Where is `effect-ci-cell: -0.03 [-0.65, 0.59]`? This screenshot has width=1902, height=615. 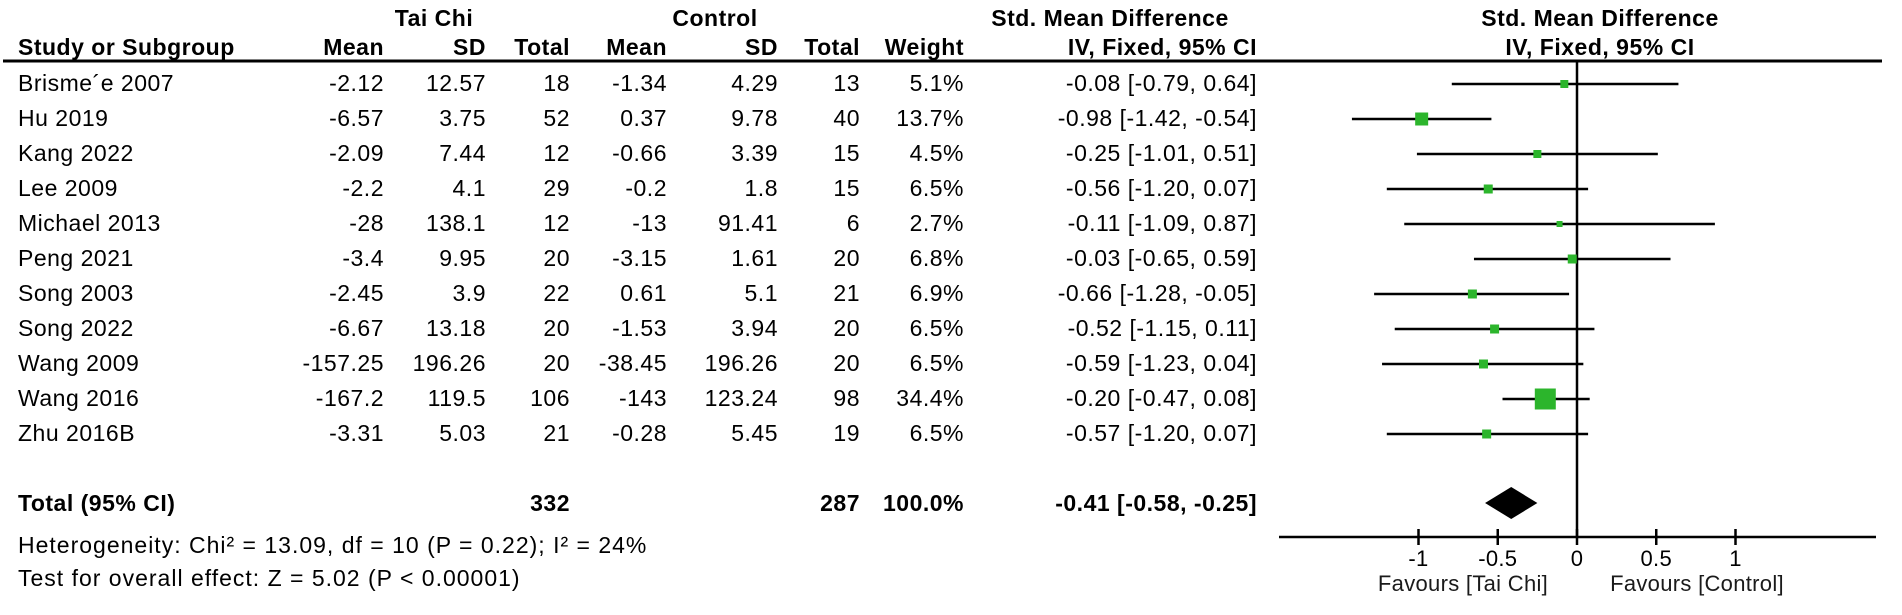
effect-ci-cell: -0.03 [-0.65, 0.59] is located at coordinates (1161, 258).